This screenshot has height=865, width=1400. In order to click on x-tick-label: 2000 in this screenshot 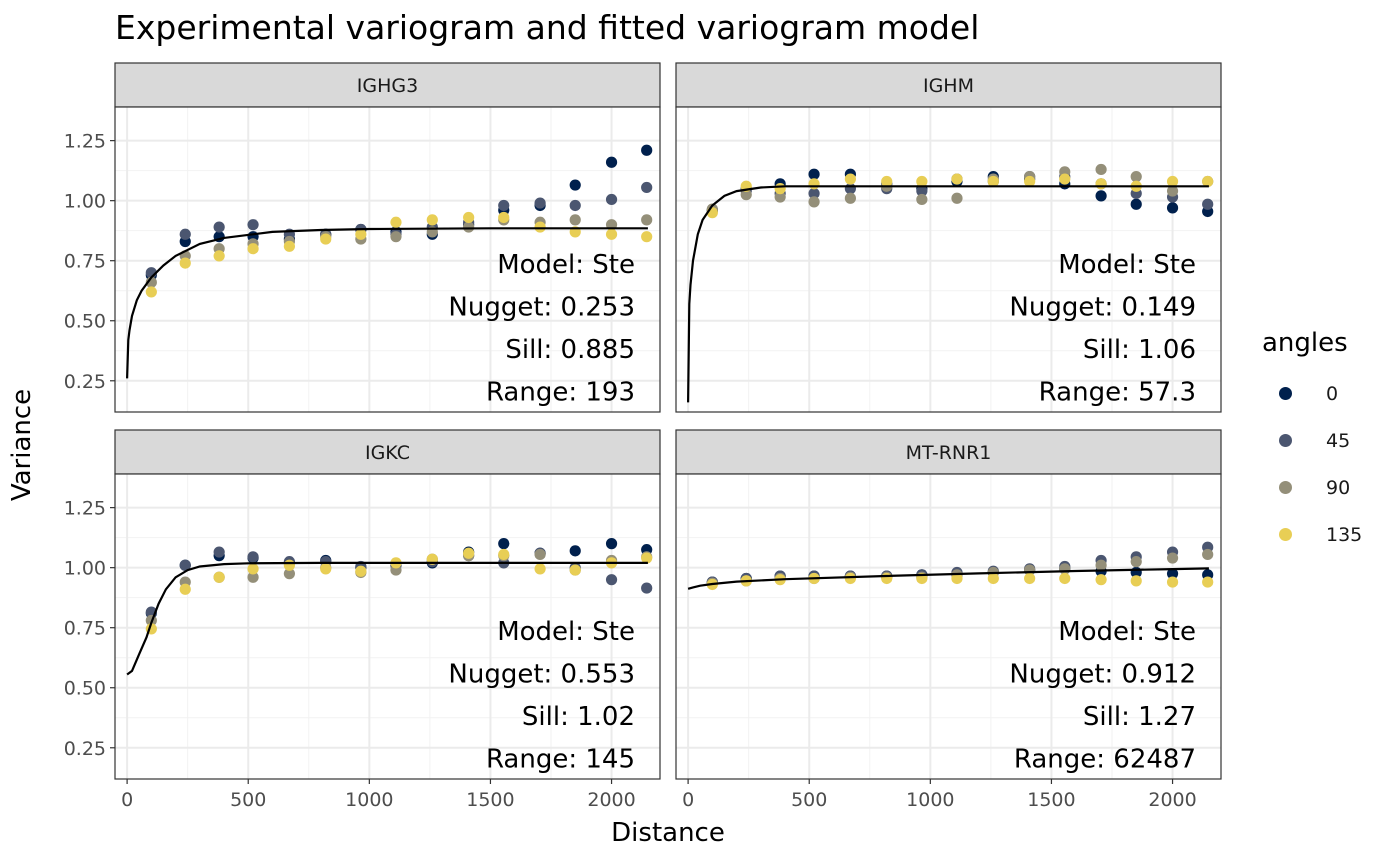, I will do `click(611, 800)`.